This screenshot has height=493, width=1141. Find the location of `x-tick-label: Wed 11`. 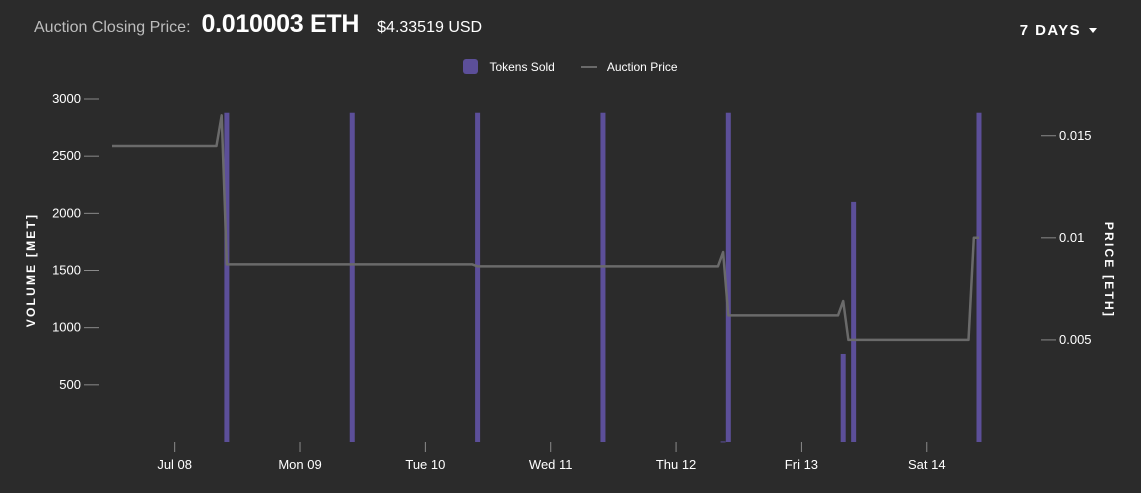

x-tick-label: Wed 11 is located at coordinates (551, 464).